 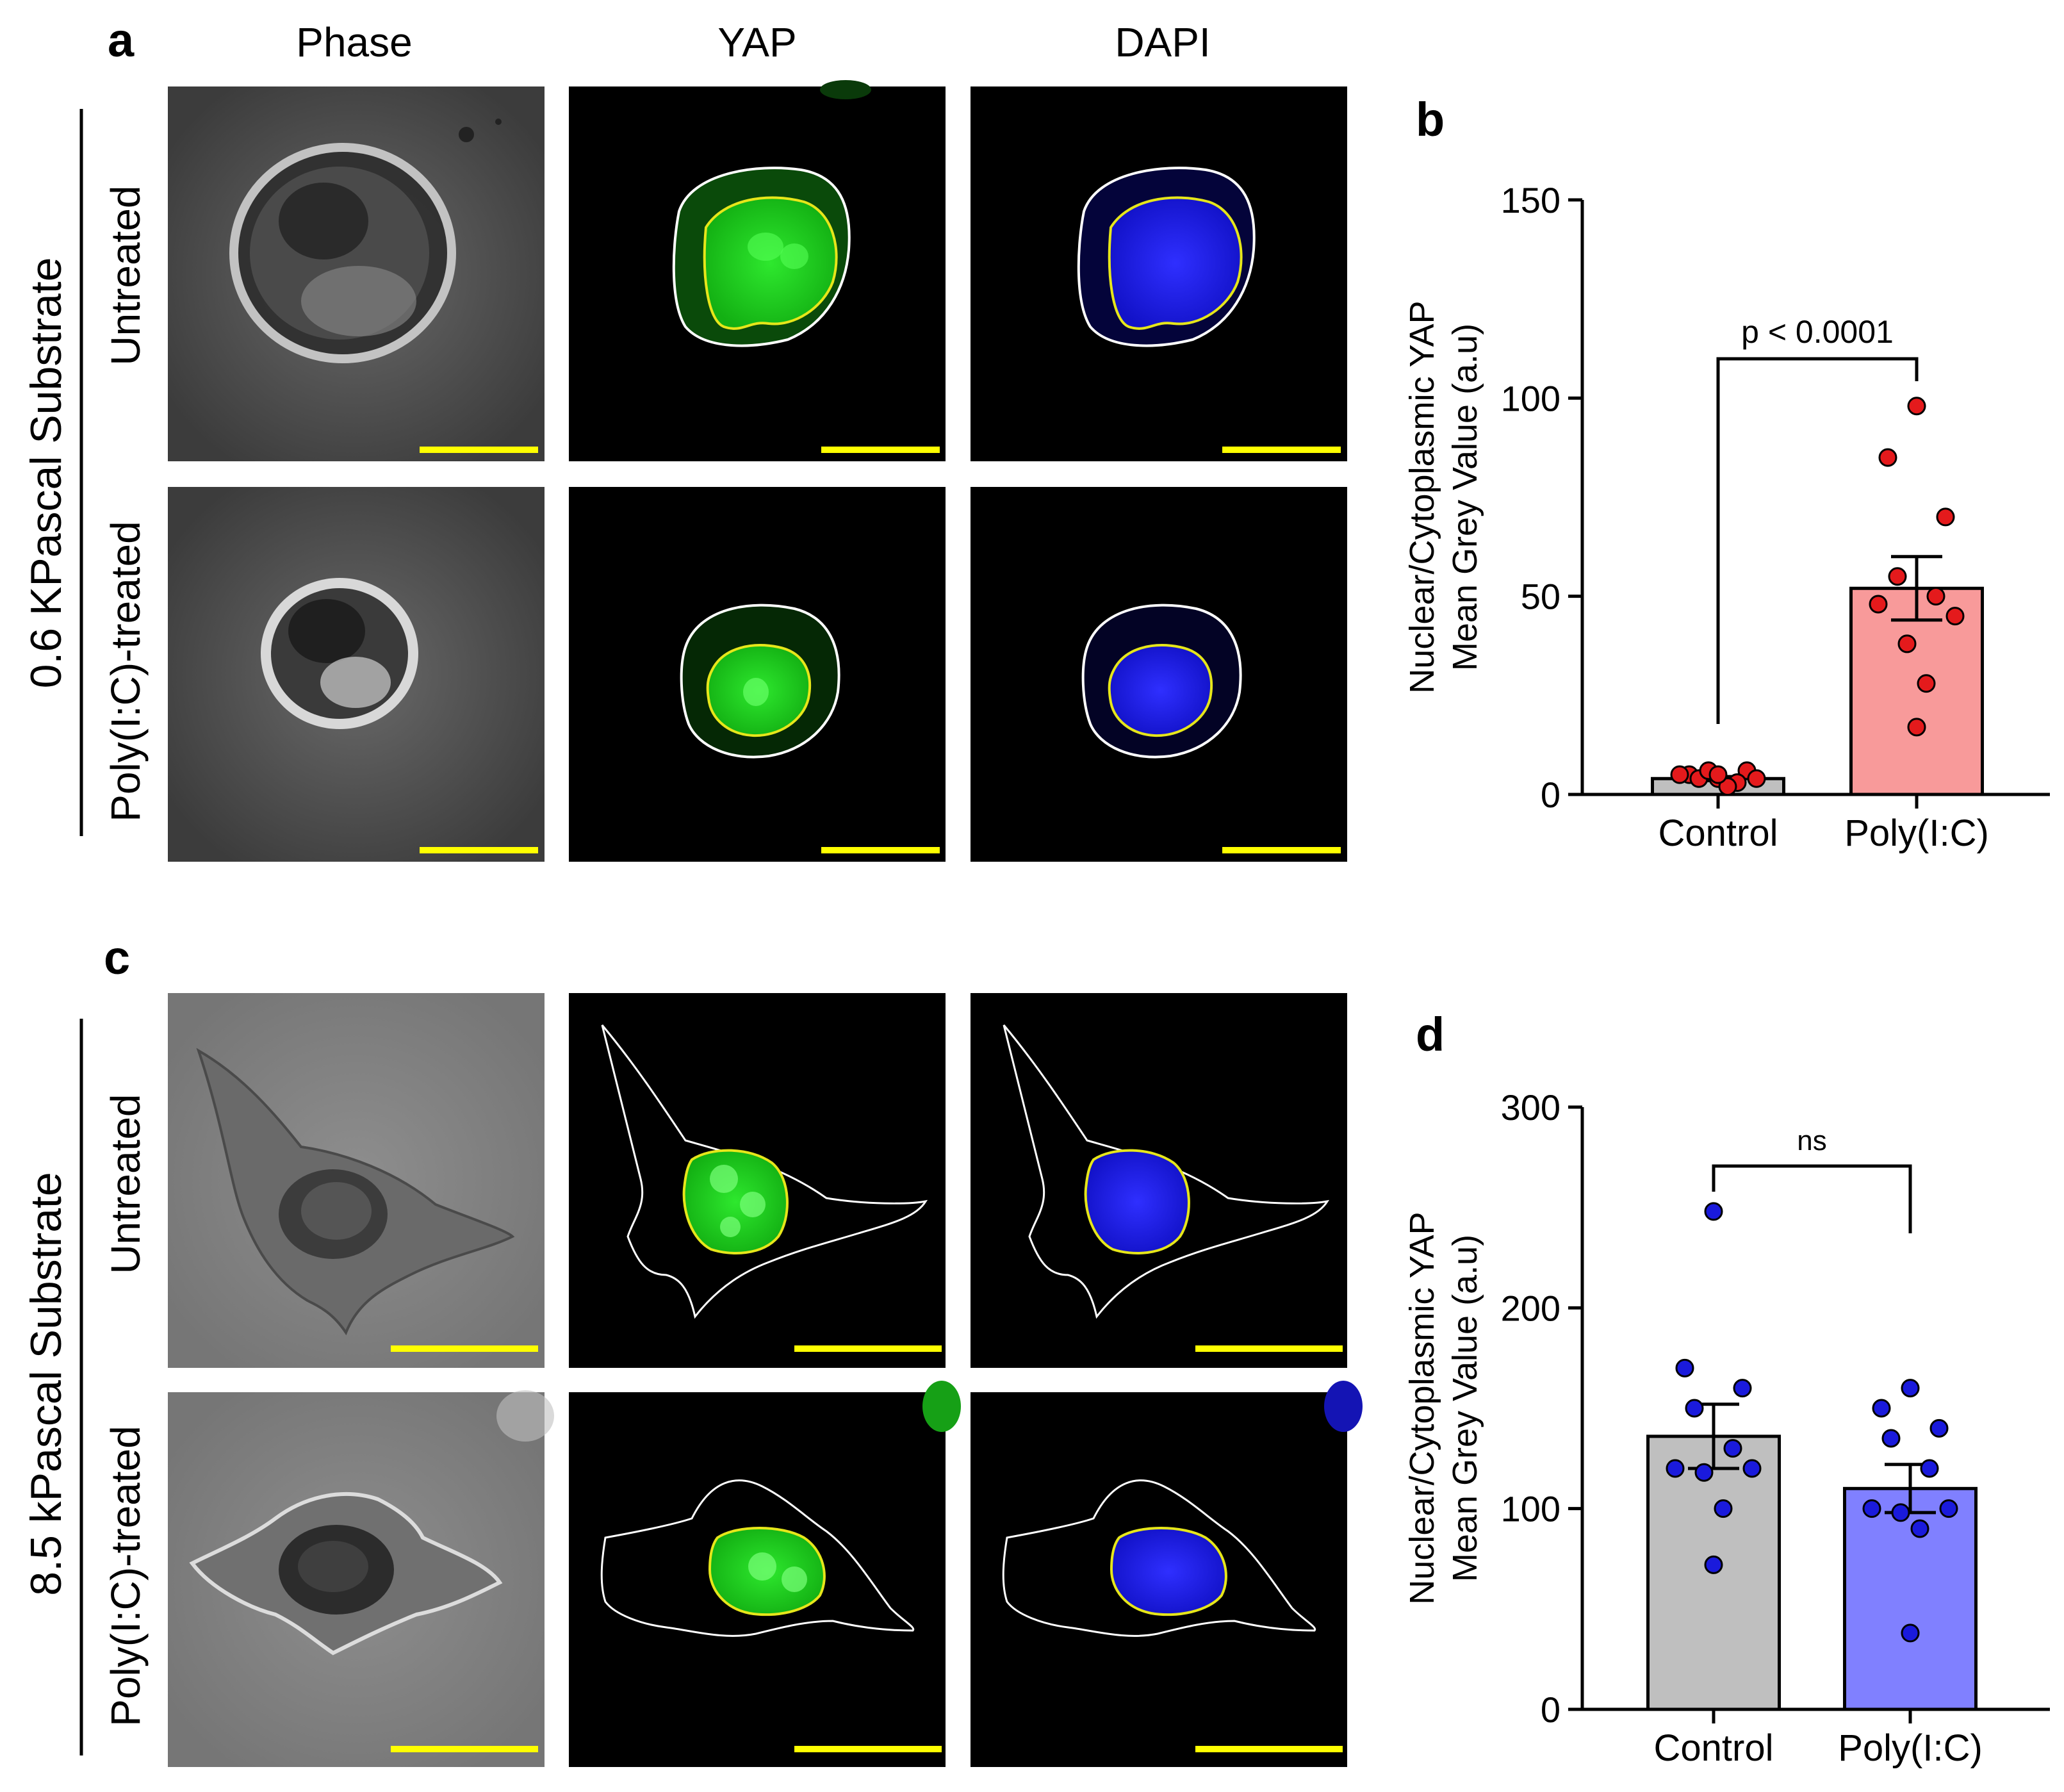 What do you see at coordinates (125, 275) in the screenshot?
I see `row-label-untreated-top: Untreated` at bounding box center [125, 275].